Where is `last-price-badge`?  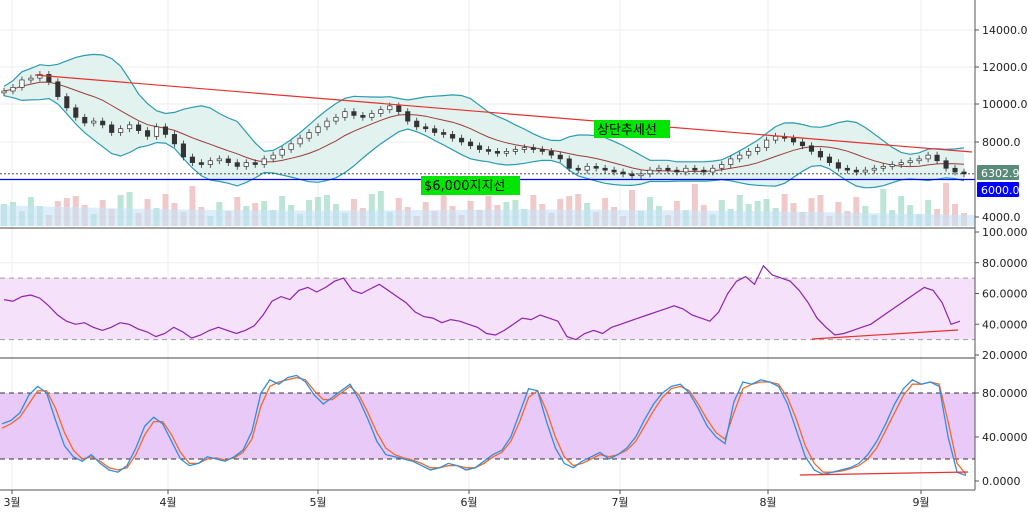 last-price-badge is located at coordinates (998, 172).